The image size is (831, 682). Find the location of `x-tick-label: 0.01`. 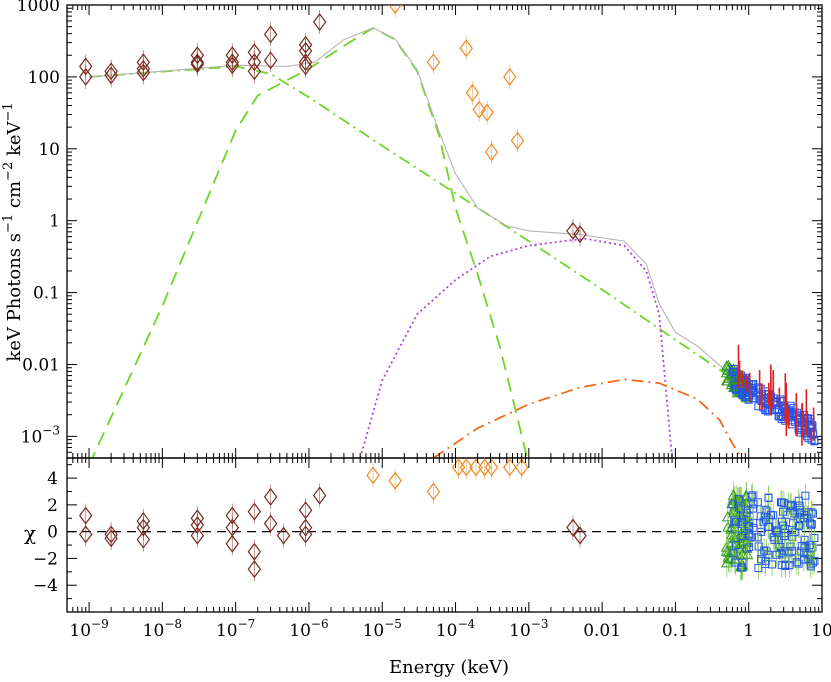

x-tick-label: 0.01 is located at coordinates (602, 631).